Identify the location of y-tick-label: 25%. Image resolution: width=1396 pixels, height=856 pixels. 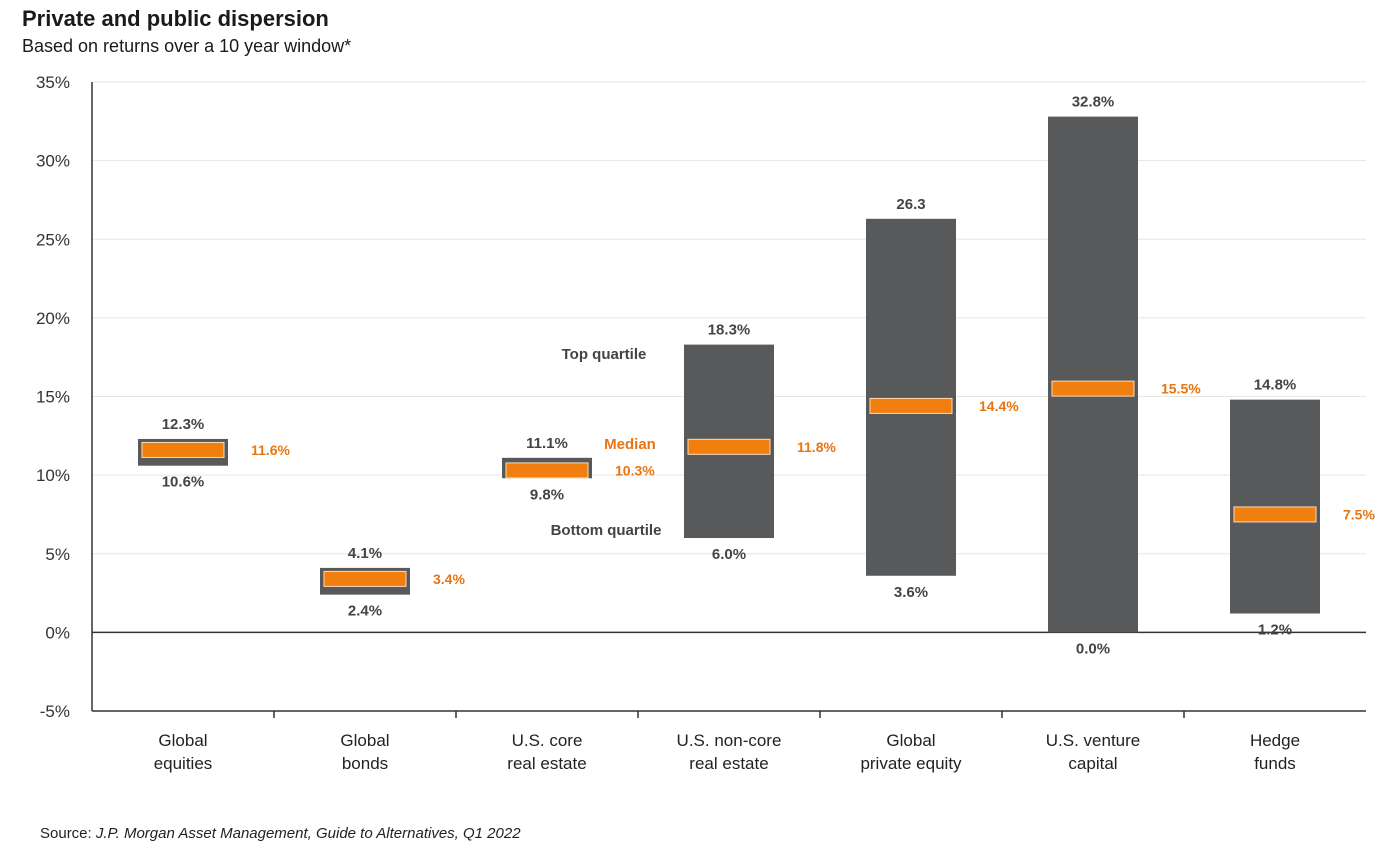
(53, 239).